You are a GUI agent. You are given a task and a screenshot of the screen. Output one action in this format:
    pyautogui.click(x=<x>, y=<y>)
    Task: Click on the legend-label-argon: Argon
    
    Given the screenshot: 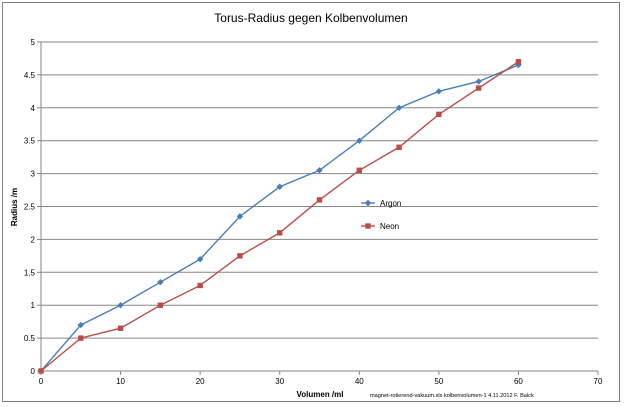 What is the action you would take?
    pyautogui.click(x=390, y=203)
    